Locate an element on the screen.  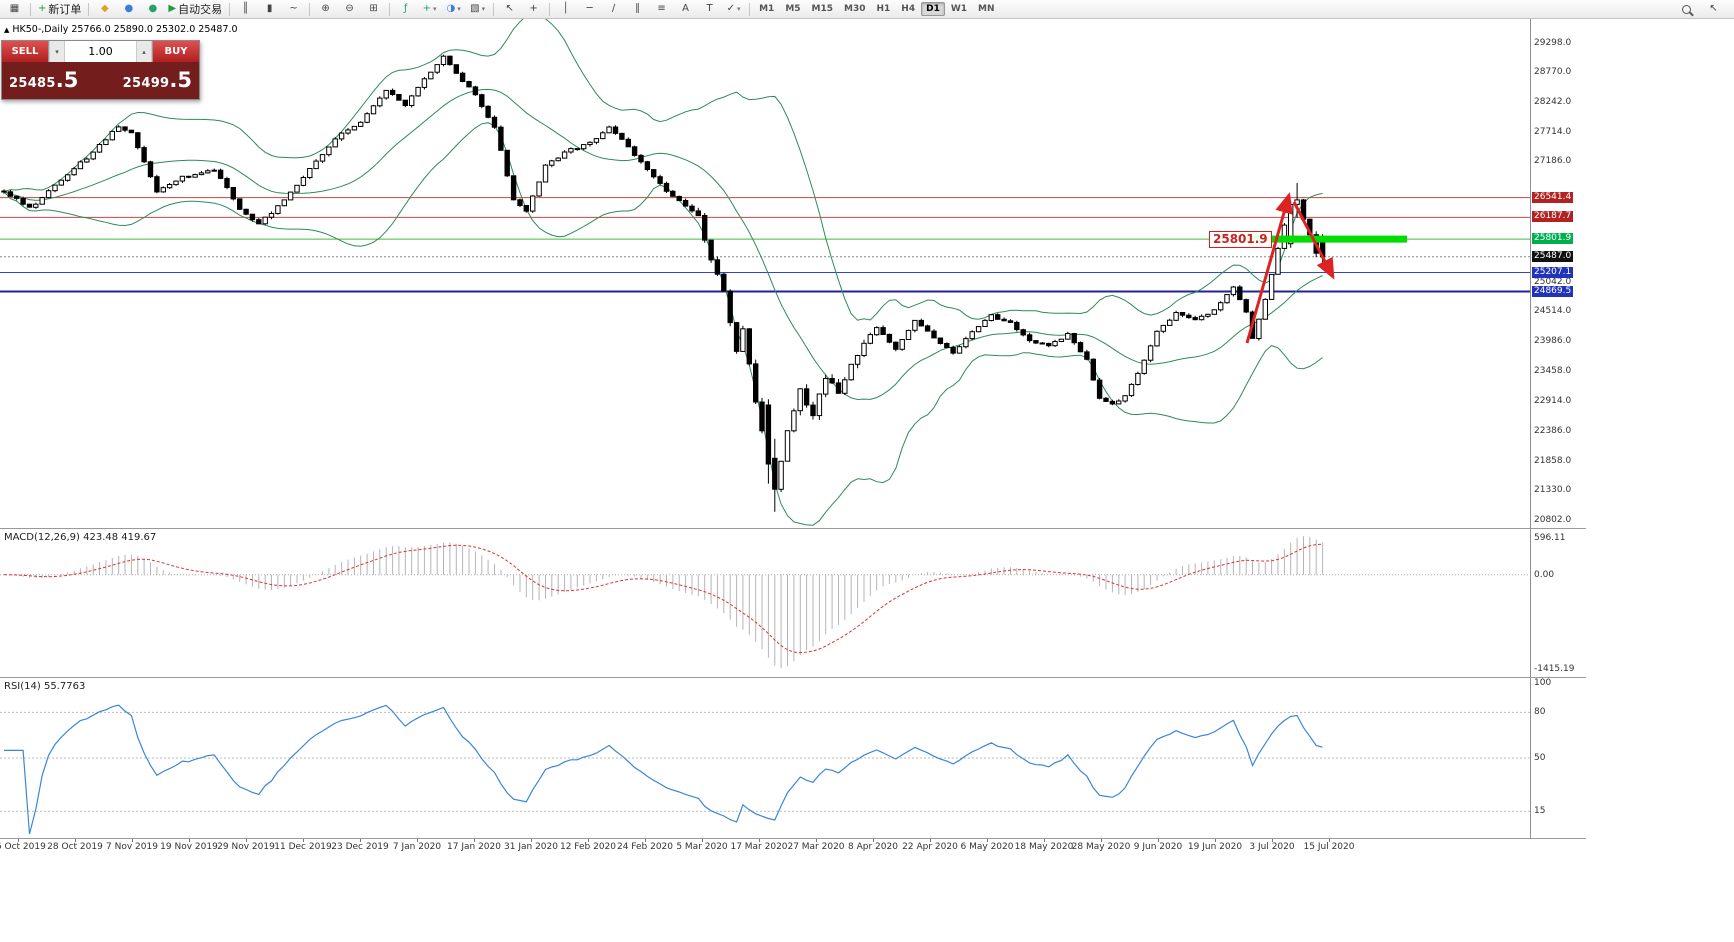
sell-px-dec: .5 is located at coordinates (67, 80).